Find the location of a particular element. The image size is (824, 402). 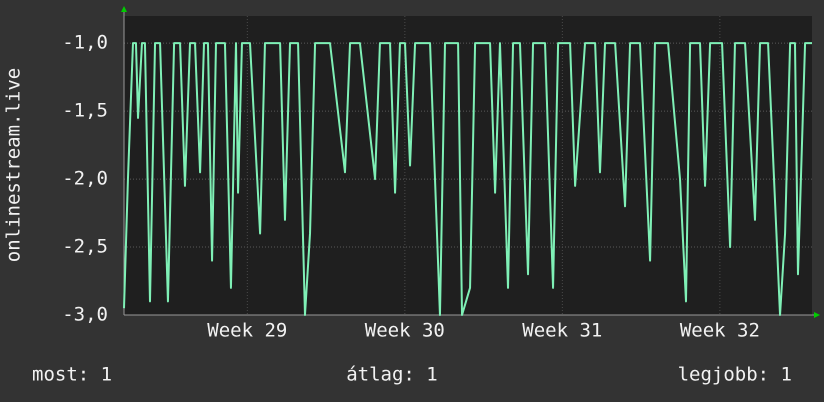

stat-max: legjobb: 1 is located at coordinates (735, 375).